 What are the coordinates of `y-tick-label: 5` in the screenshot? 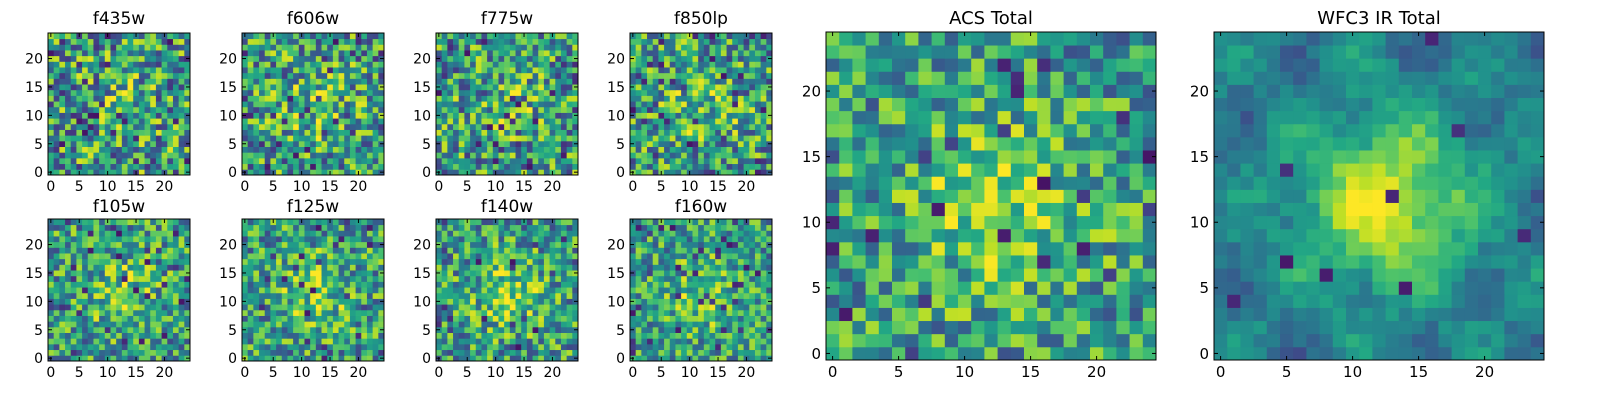 It's located at (38, 145).